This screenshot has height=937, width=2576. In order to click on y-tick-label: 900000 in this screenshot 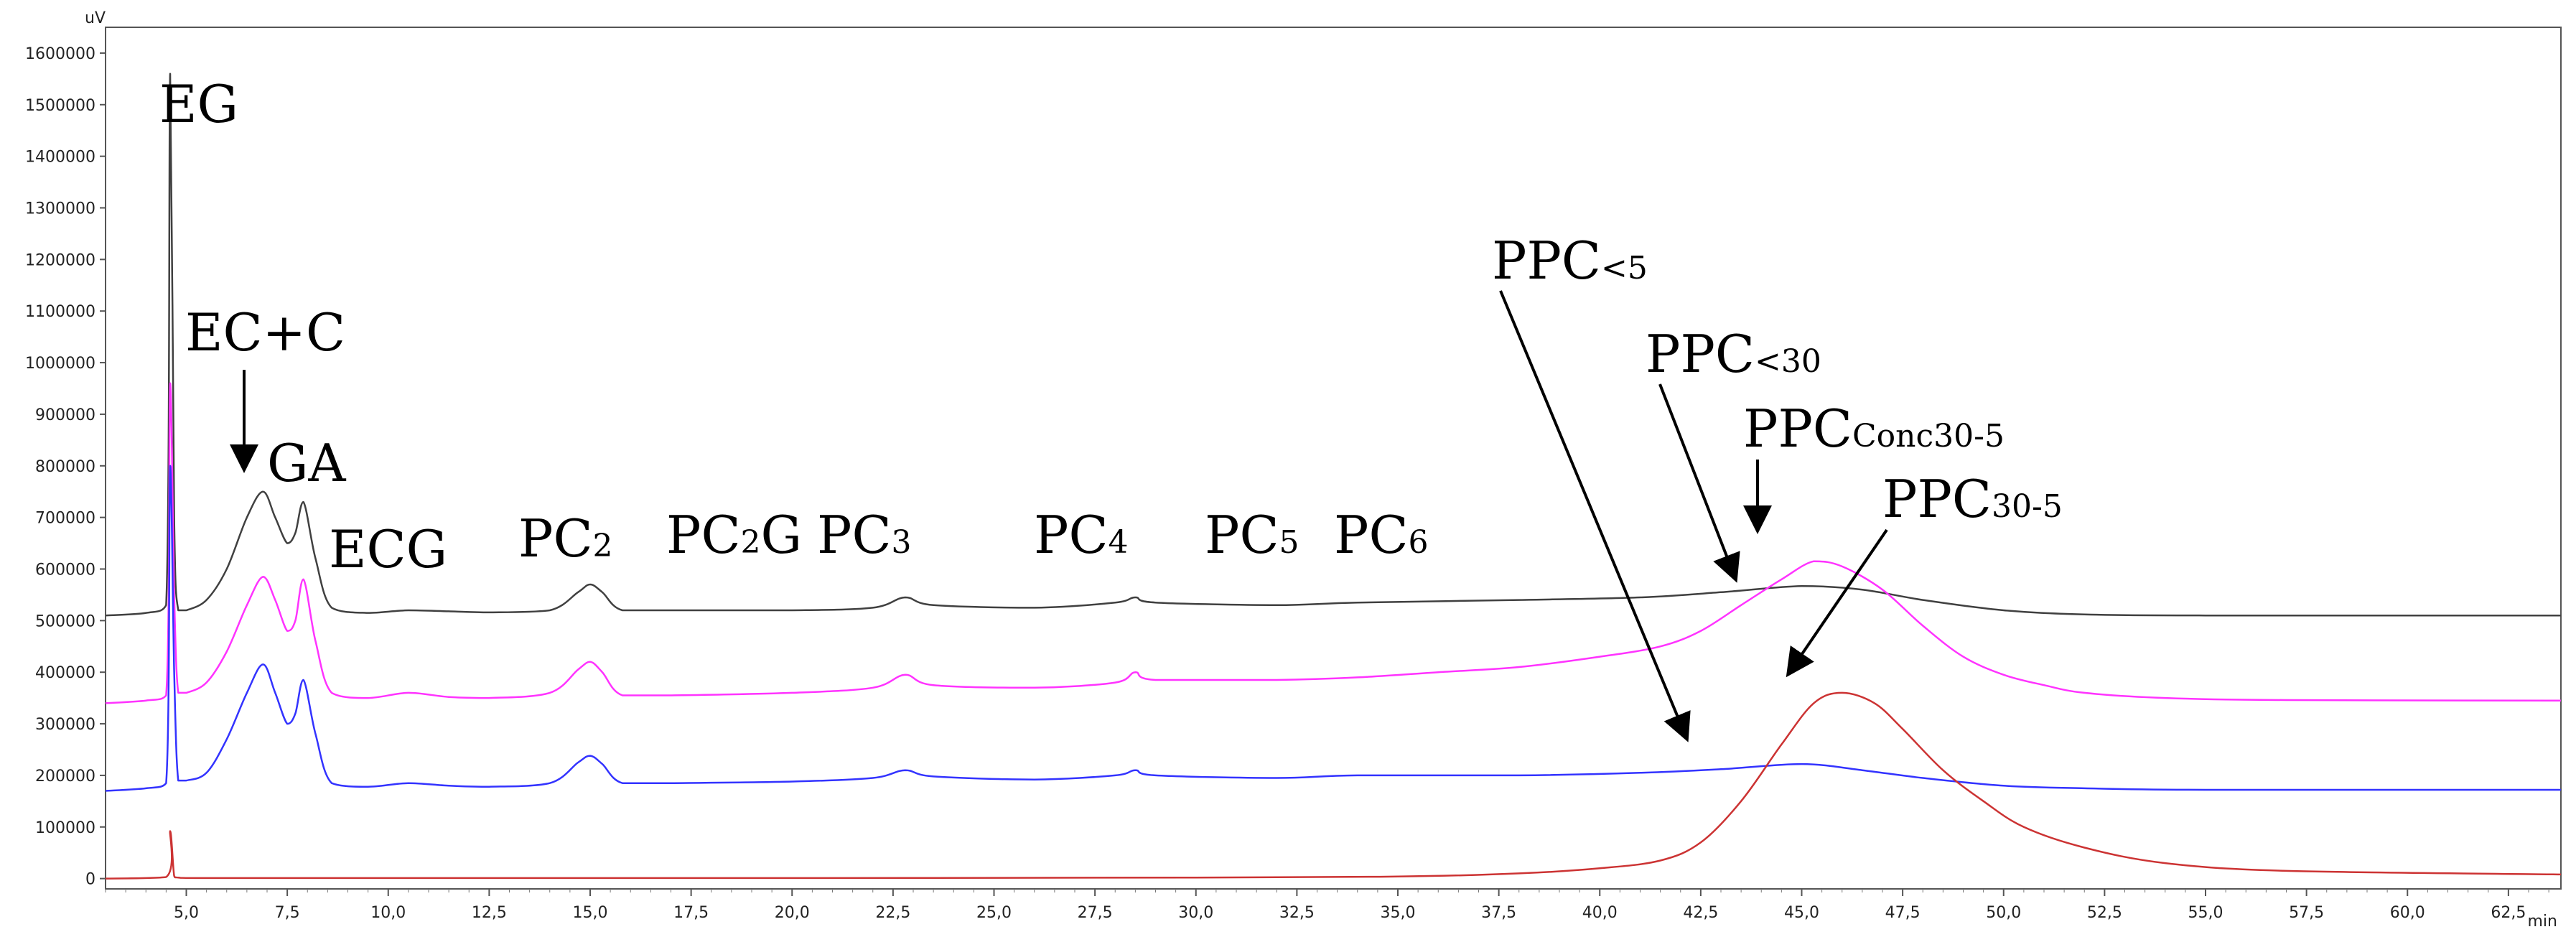, I will do `click(65, 415)`.